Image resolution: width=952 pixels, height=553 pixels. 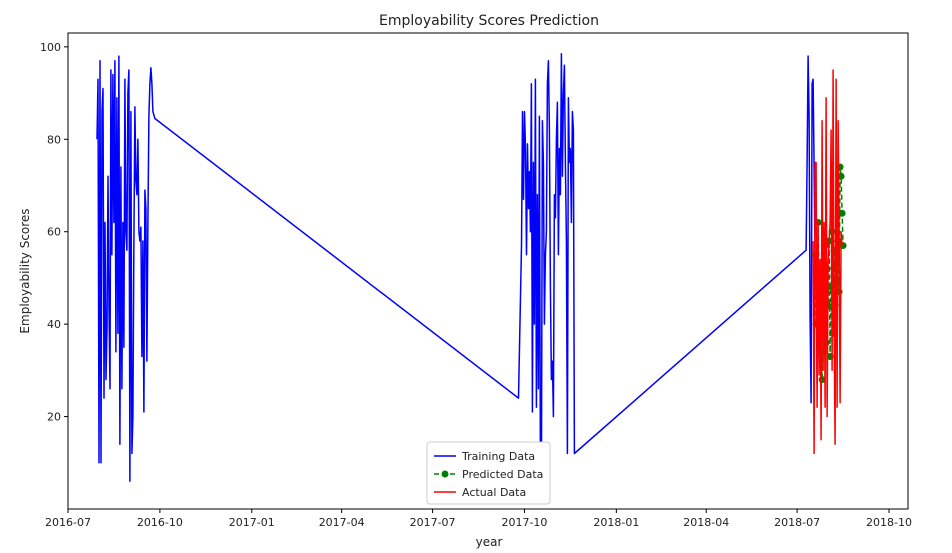 What do you see at coordinates (54, 232) in the screenshot?
I see `y-tick-label: 60` at bounding box center [54, 232].